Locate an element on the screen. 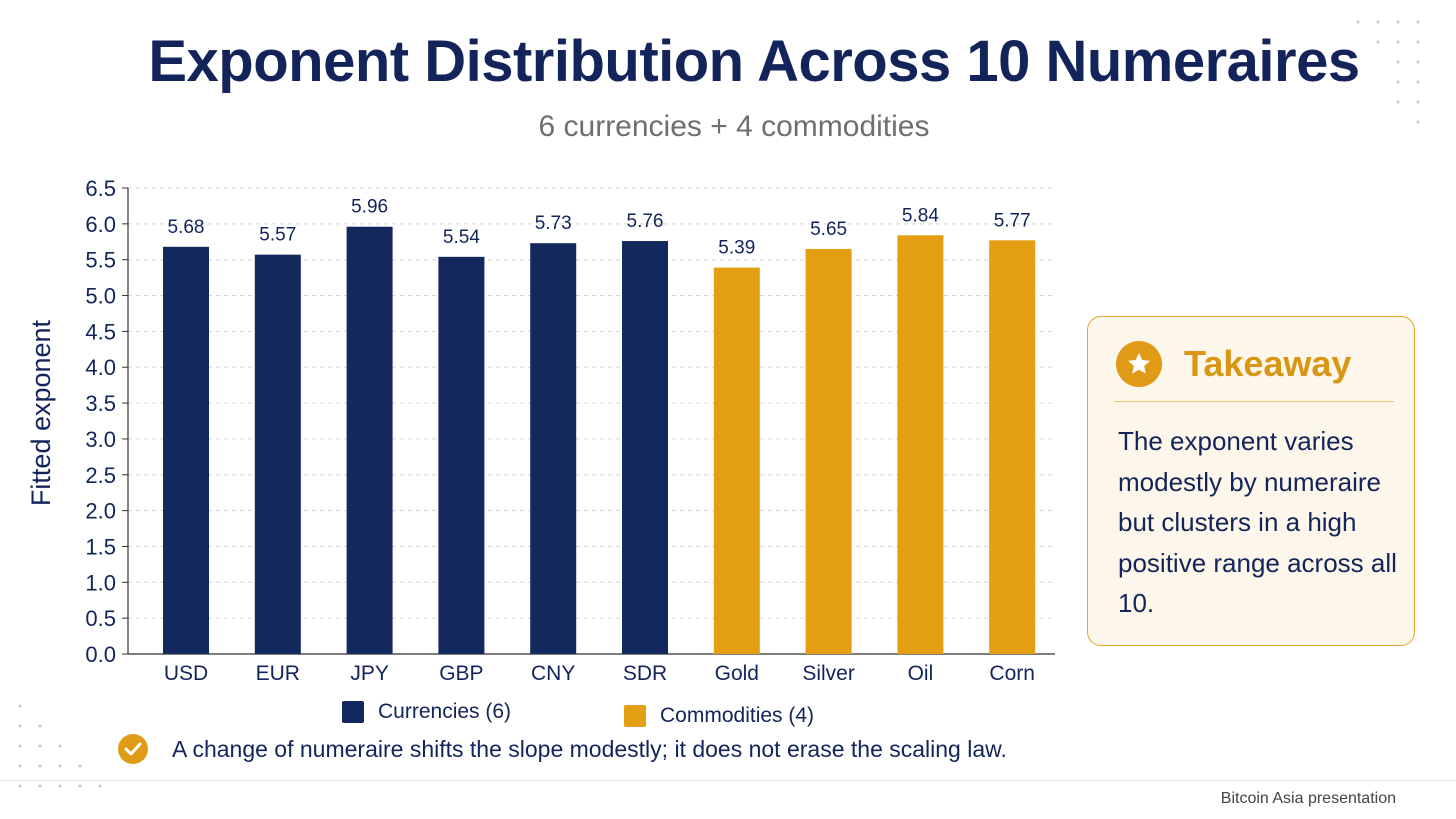 The width and height of the screenshot is (1456, 819). legend: Currencies (6) Commodities (4) is located at coordinates (550, 715).